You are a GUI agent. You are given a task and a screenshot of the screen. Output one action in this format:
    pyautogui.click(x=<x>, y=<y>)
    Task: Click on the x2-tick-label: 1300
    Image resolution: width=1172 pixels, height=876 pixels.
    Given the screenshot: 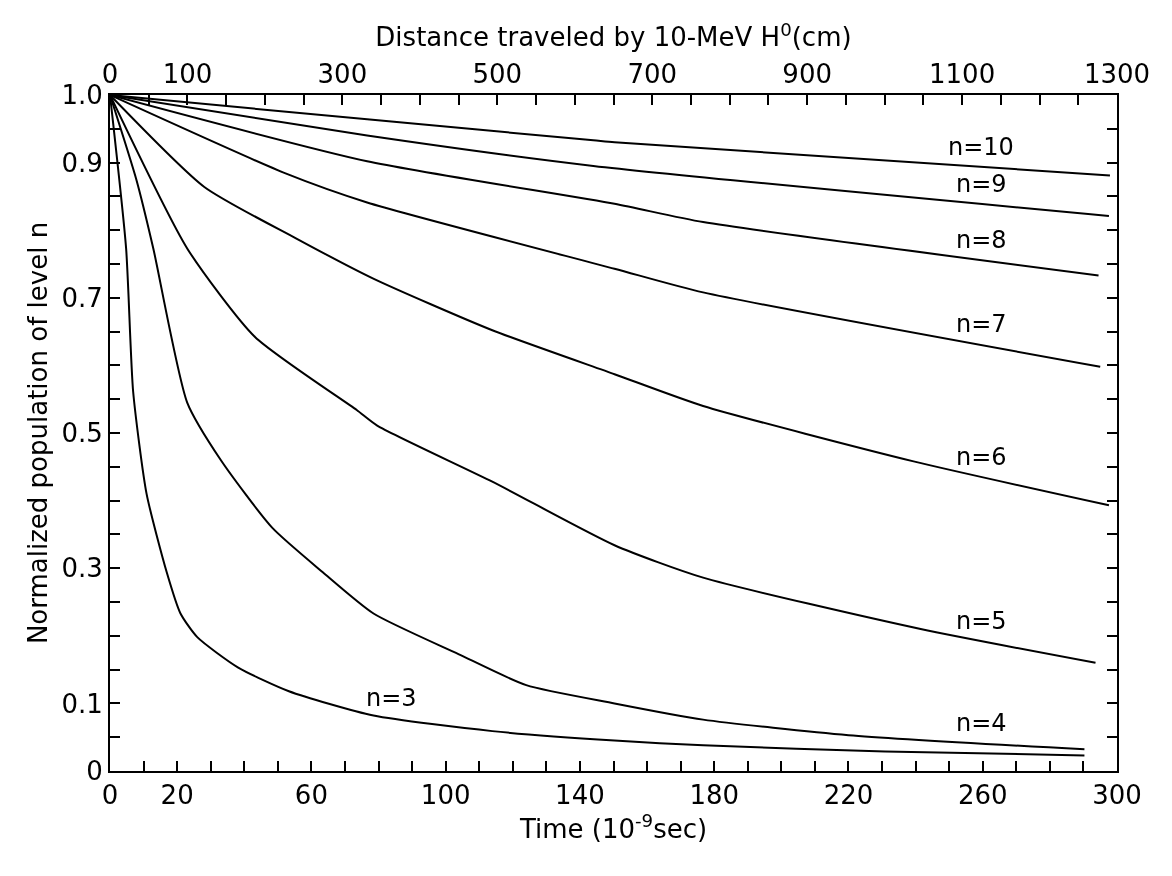 What is the action you would take?
    pyautogui.click(x=1117, y=73)
    